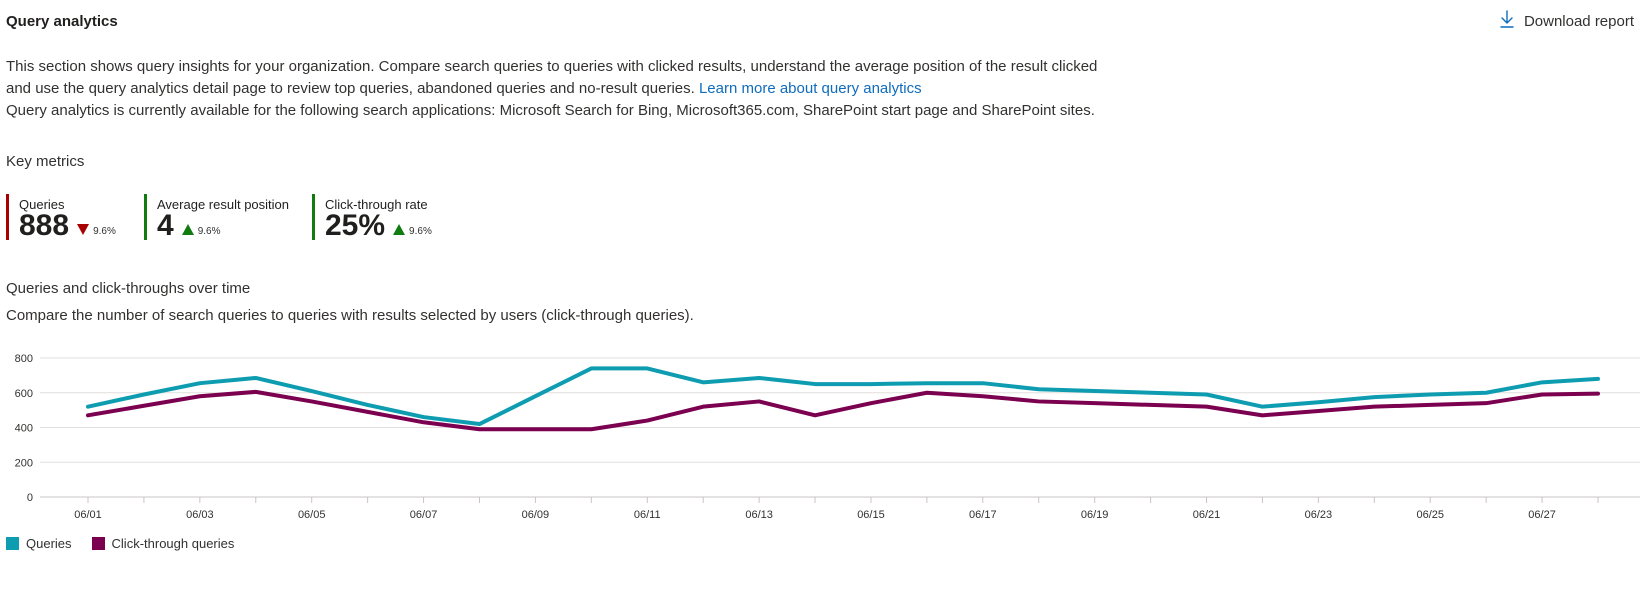 Image resolution: width=1652 pixels, height=597 pixels. I want to click on x-tick-label: 06/05, so click(312, 514).